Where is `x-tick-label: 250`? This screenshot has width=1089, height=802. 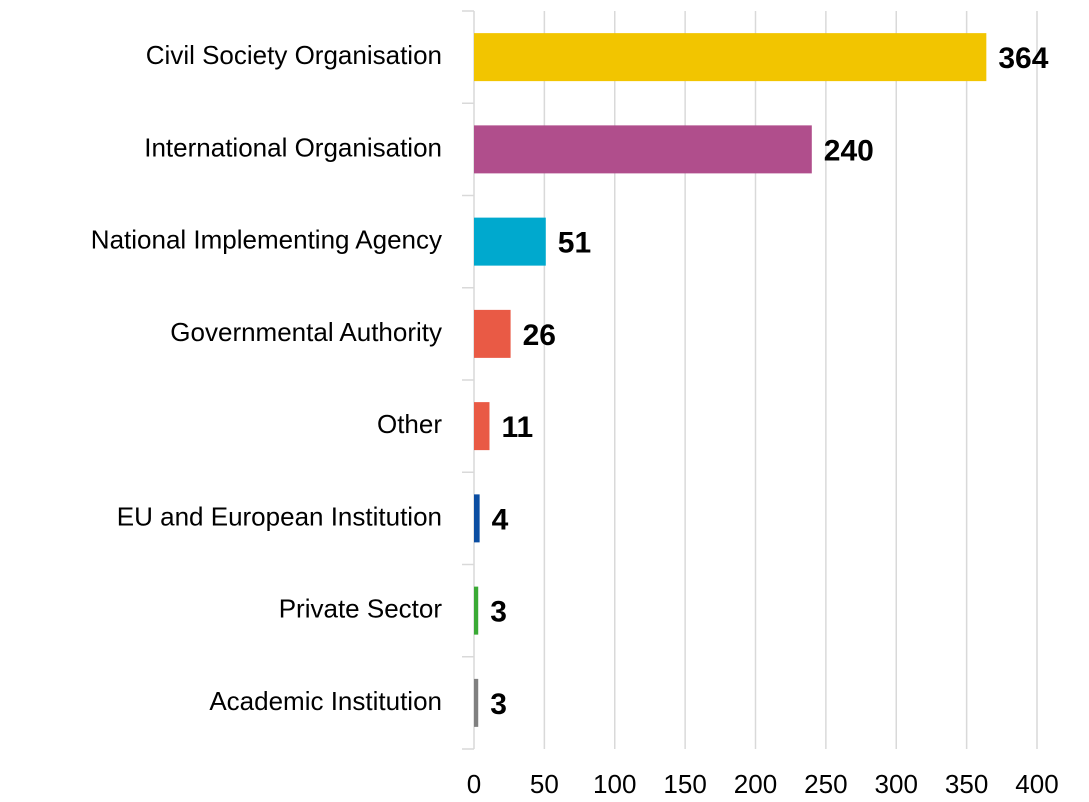 x-tick-label: 250 is located at coordinates (825, 784).